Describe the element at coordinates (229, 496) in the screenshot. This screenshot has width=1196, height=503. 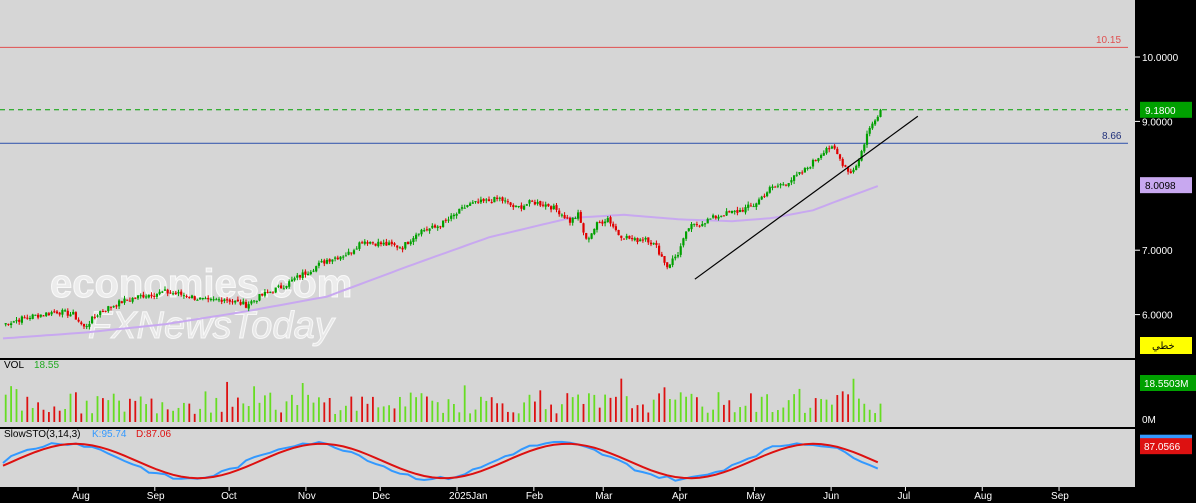
I see `time-axis-label: Oct` at that location.